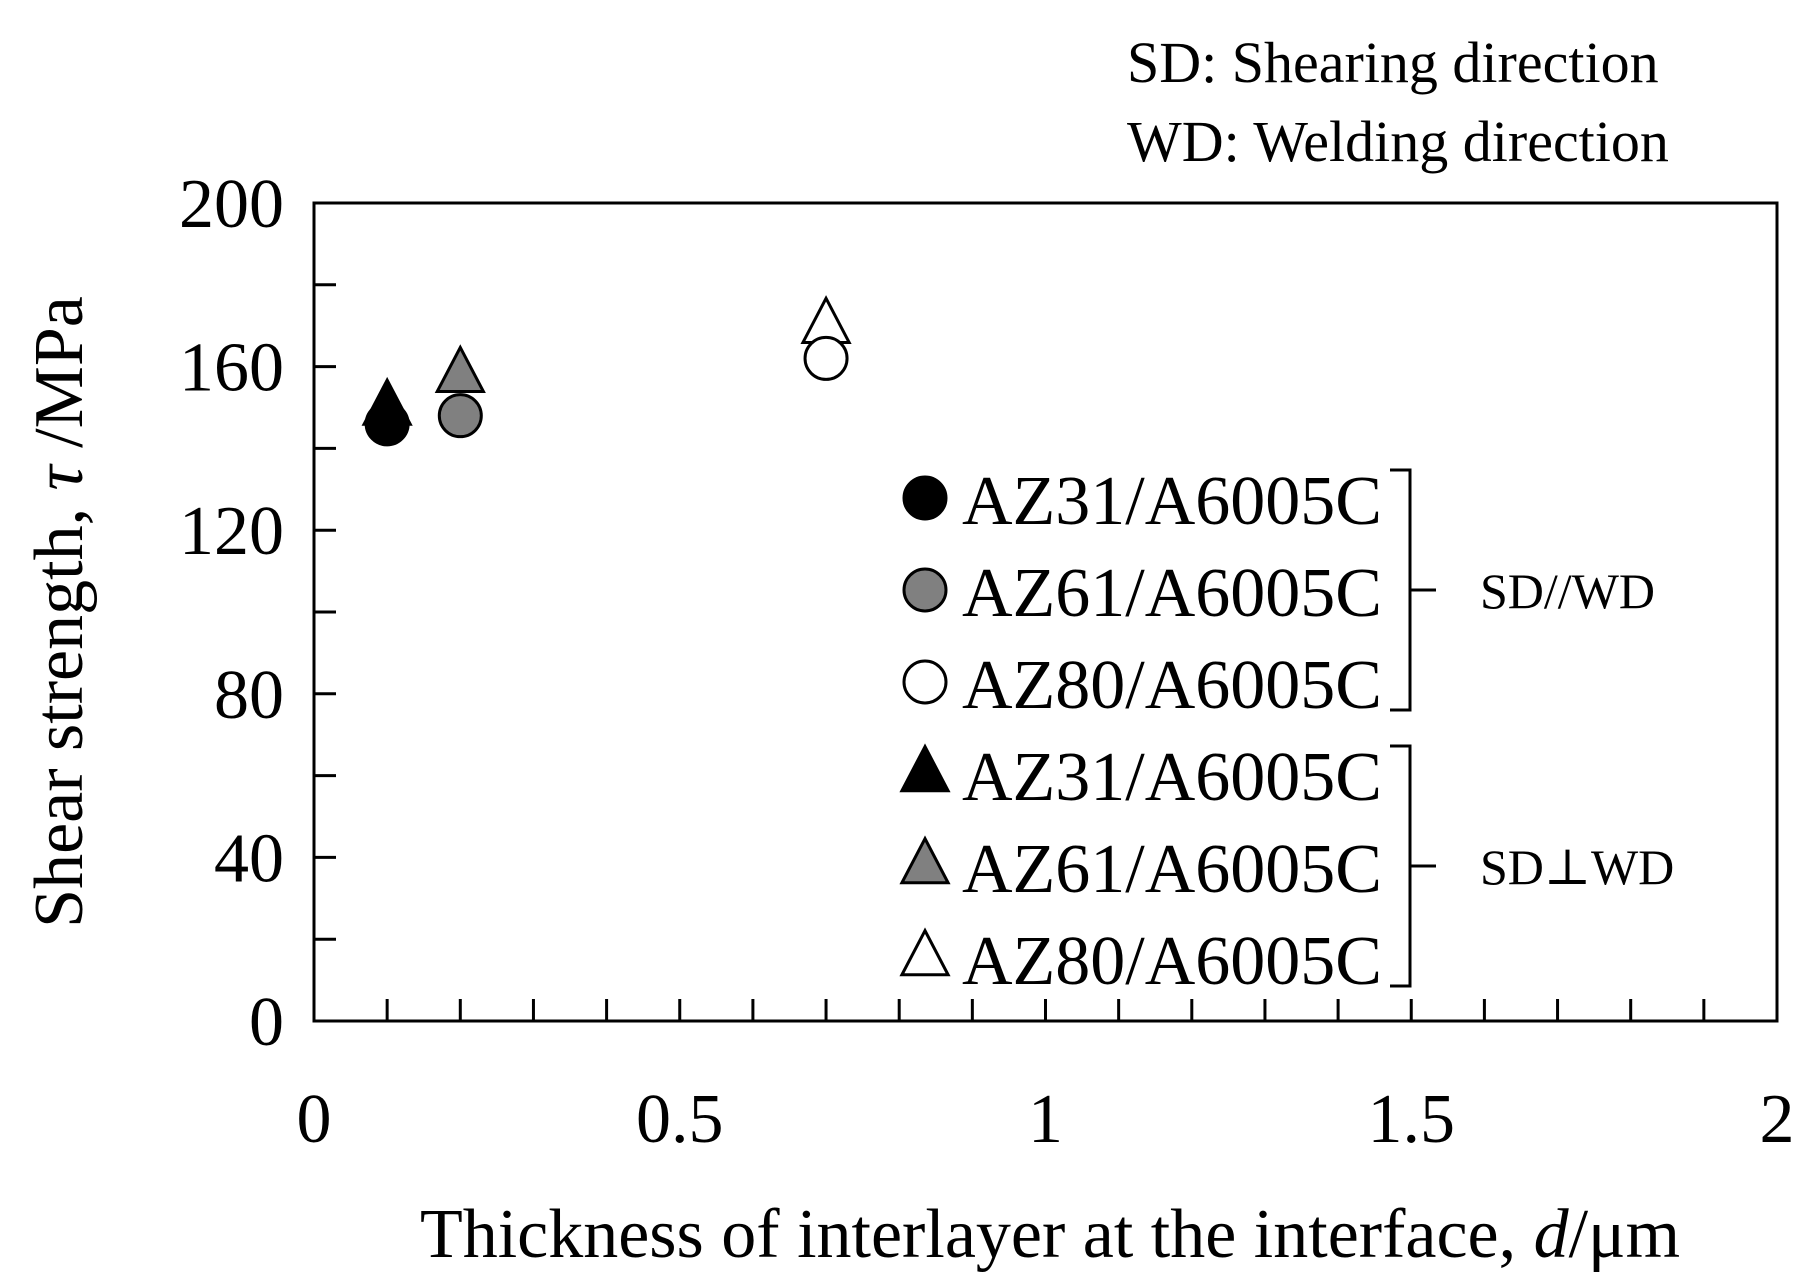 The height and width of the screenshot is (1287, 1813). Describe the element at coordinates (1567, 591) in the screenshot. I see `legend-group-bracket-parallel-label: SD//WD` at that location.